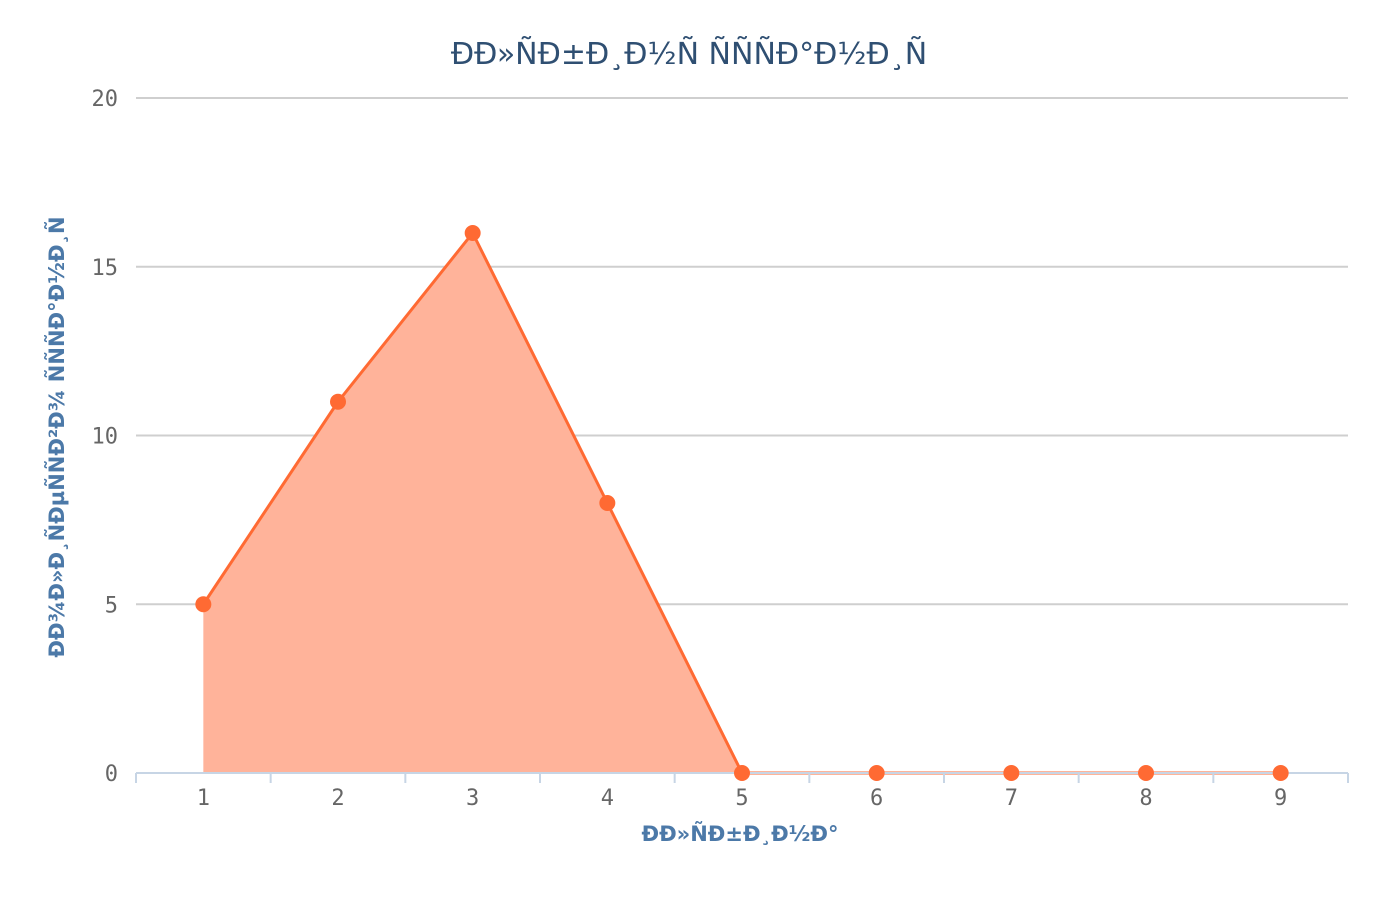 This screenshot has height=916, width=1375. Describe the element at coordinates (337, 798) in the screenshot. I see `x-tick-label: 2` at that location.